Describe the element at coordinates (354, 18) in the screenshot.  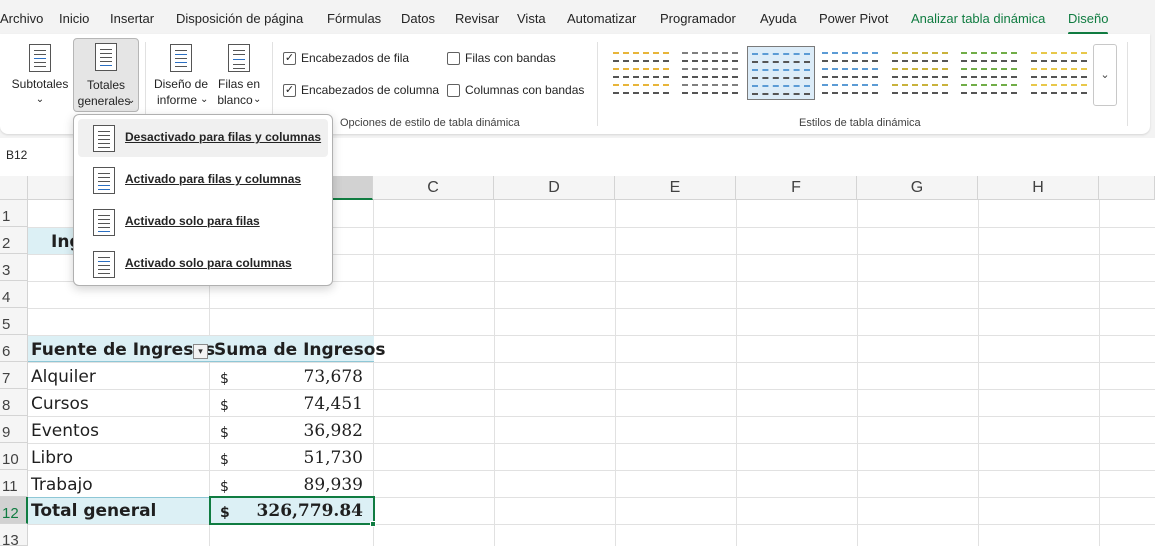
I see `tab-formulas: Fórmulas` at that location.